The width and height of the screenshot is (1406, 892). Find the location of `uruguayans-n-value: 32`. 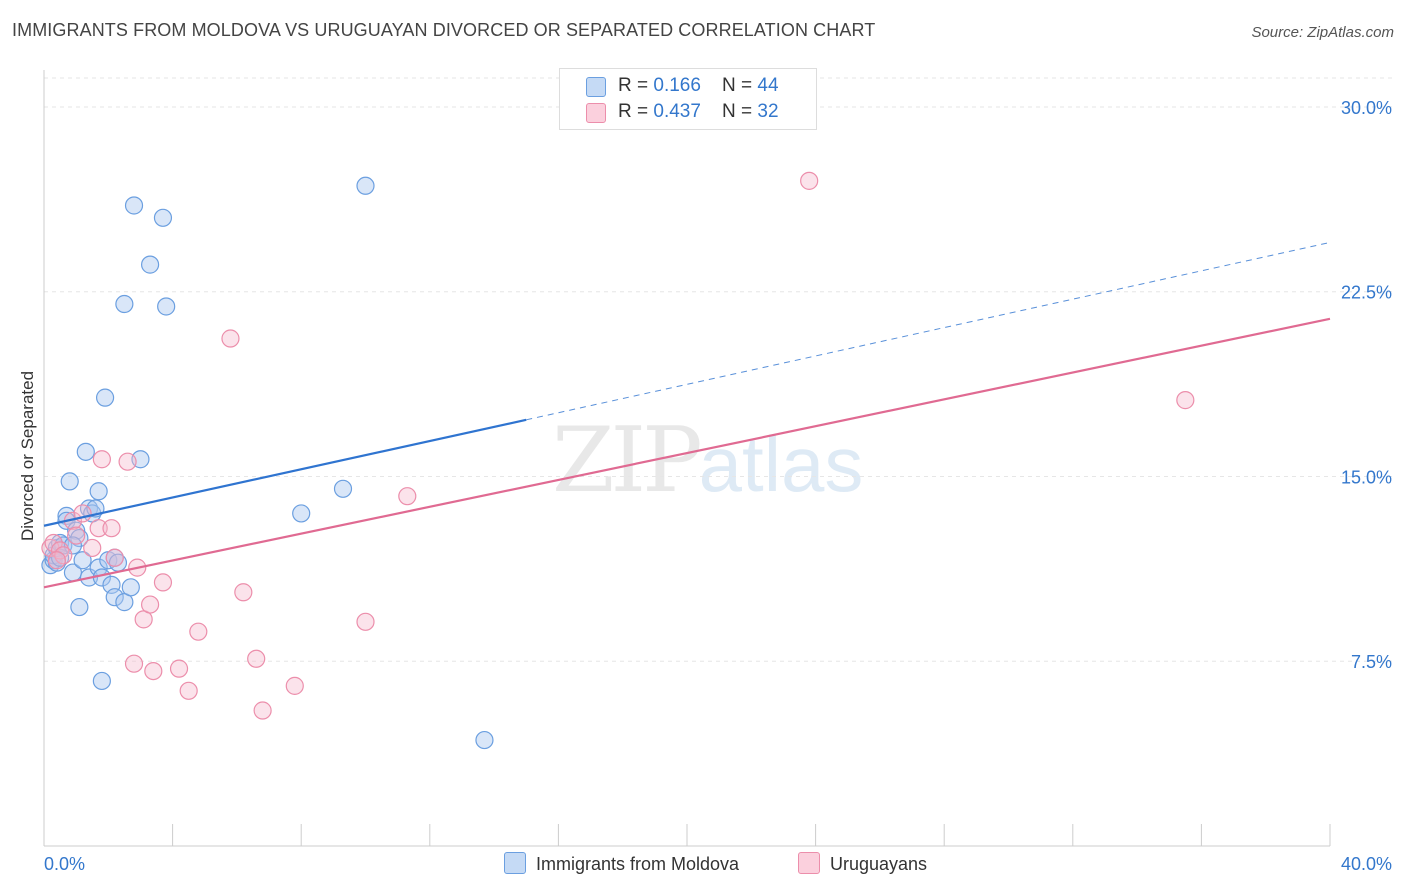

uruguayans-n-value: 32 is located at coordinates (768, 111).